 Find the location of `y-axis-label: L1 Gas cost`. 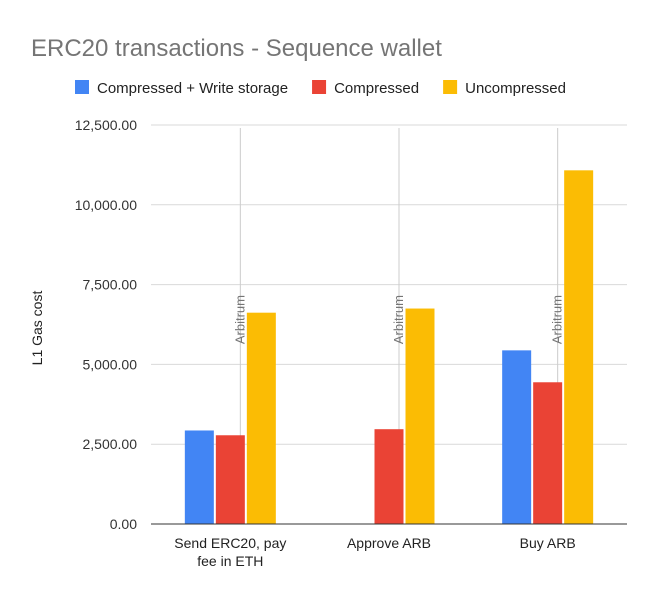

y-axis-label: L1 Gas cost is located at coordinates (37, 328).